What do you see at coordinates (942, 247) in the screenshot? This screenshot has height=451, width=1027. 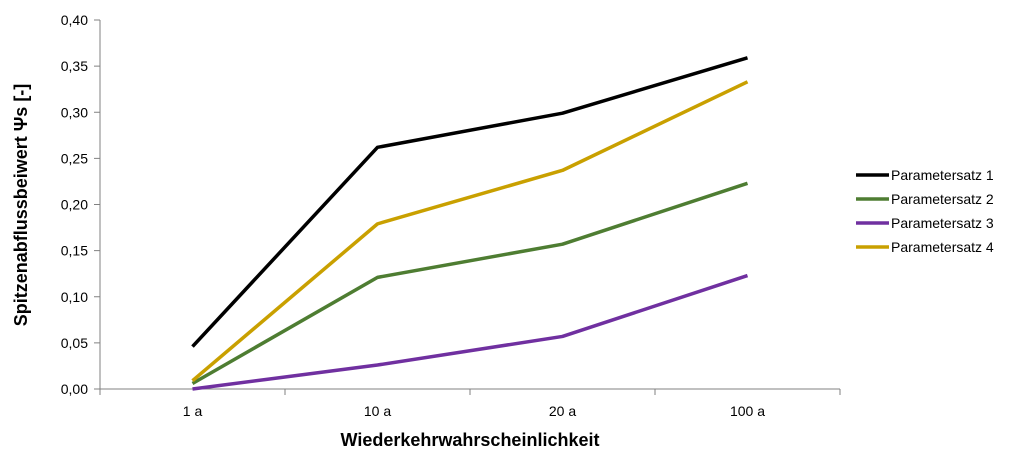 I see `legend-label: Parametersatz 4` at bounding box center [942, 247].